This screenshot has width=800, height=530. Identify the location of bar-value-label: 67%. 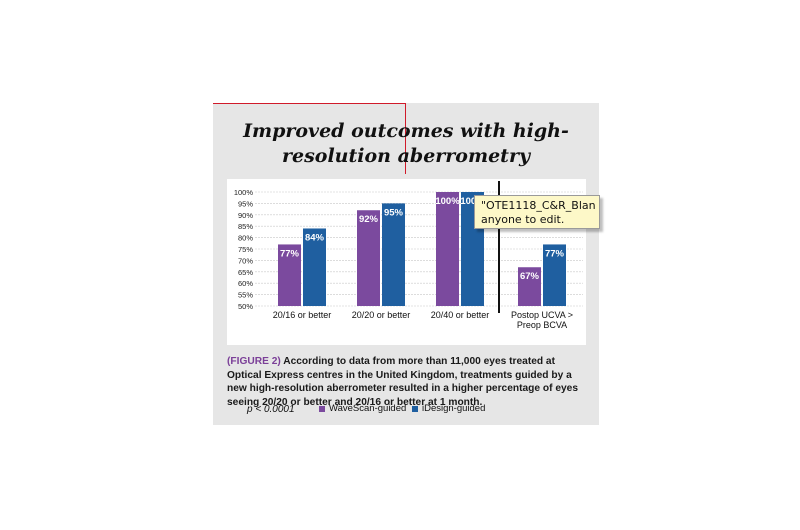
(530, 276).